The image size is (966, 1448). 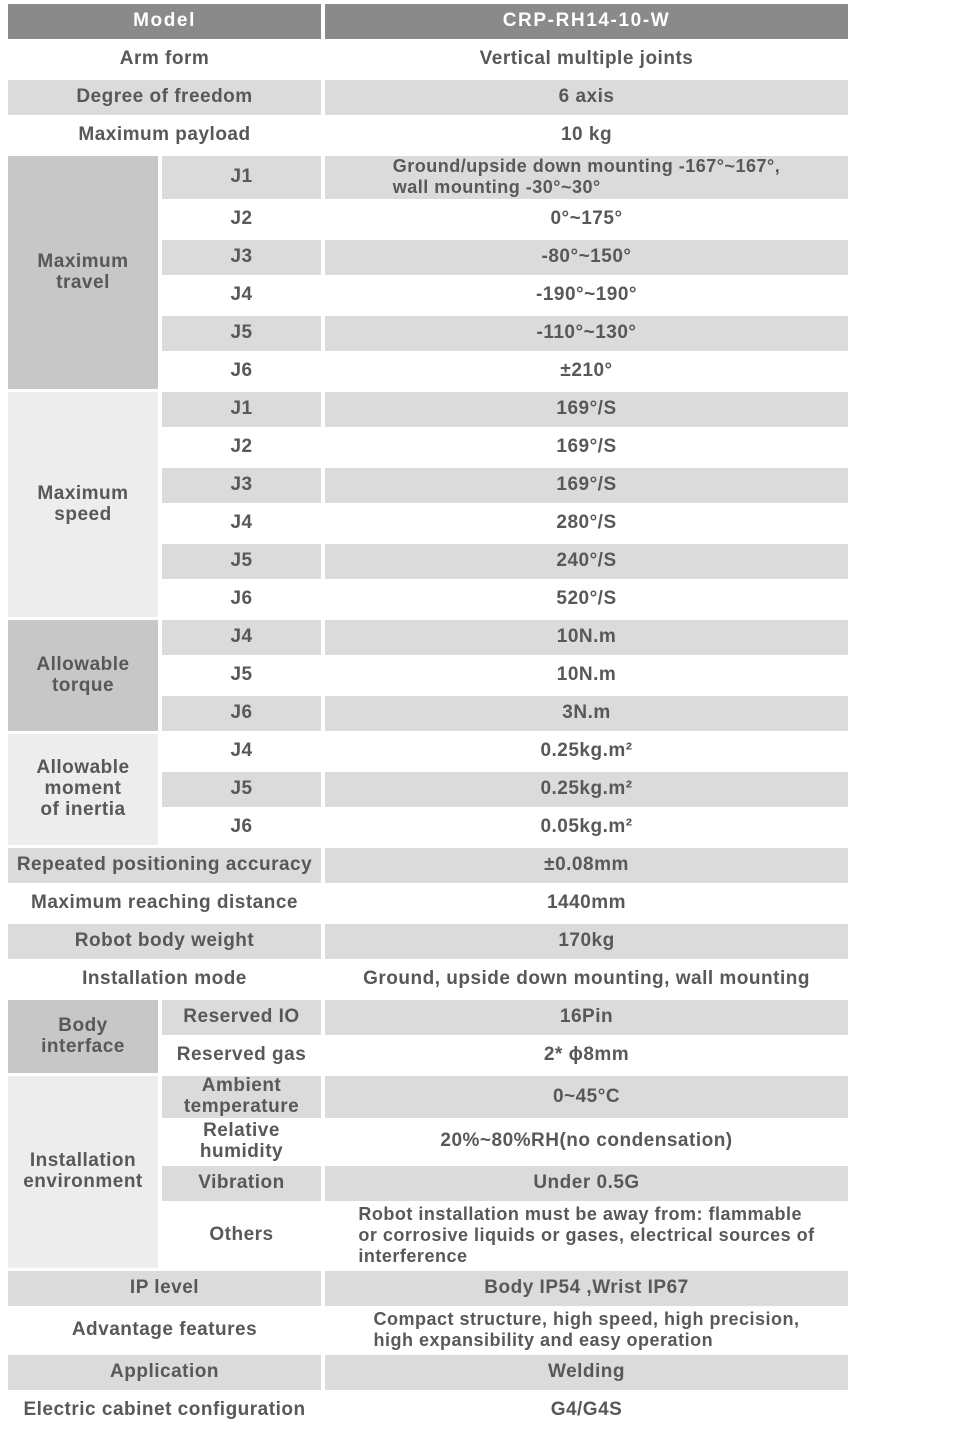 What do you see at coordinates (244, 525) in the screenshot?
I see `sub-label-speed-j4: J4` at bounding box center [244, 525].